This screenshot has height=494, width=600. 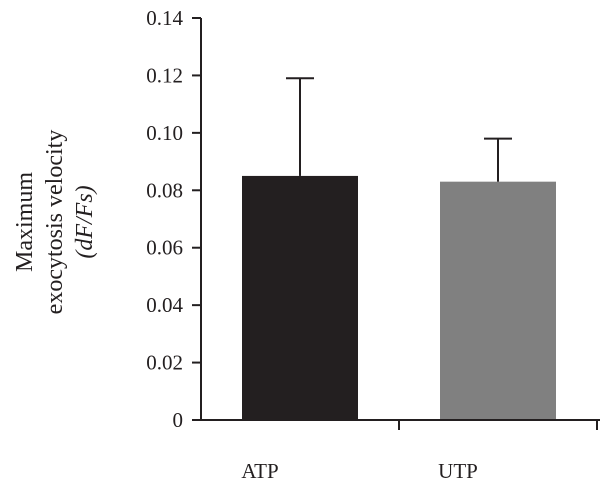 I want to click on x-axis-categories: ATP UTP, so click(x=419, y=451).